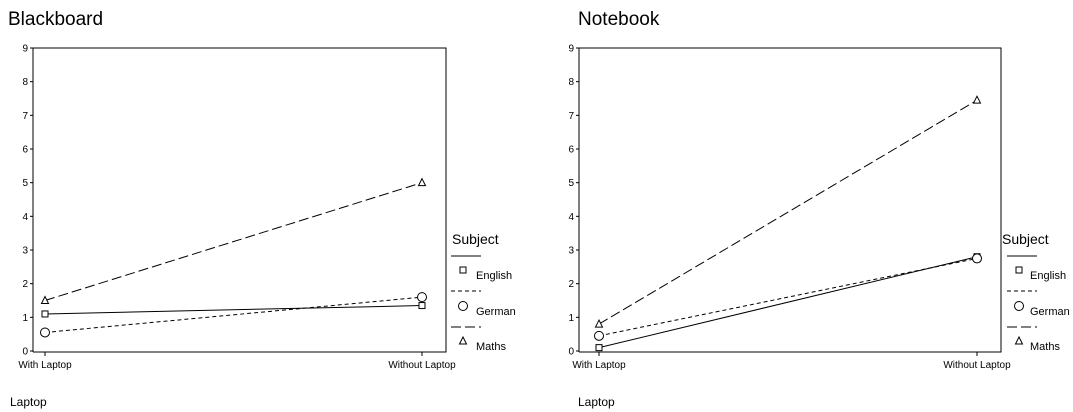 This screenshot has width=1073, height=412. I want to click on chart-title: Blackboard, so click(56, 19).